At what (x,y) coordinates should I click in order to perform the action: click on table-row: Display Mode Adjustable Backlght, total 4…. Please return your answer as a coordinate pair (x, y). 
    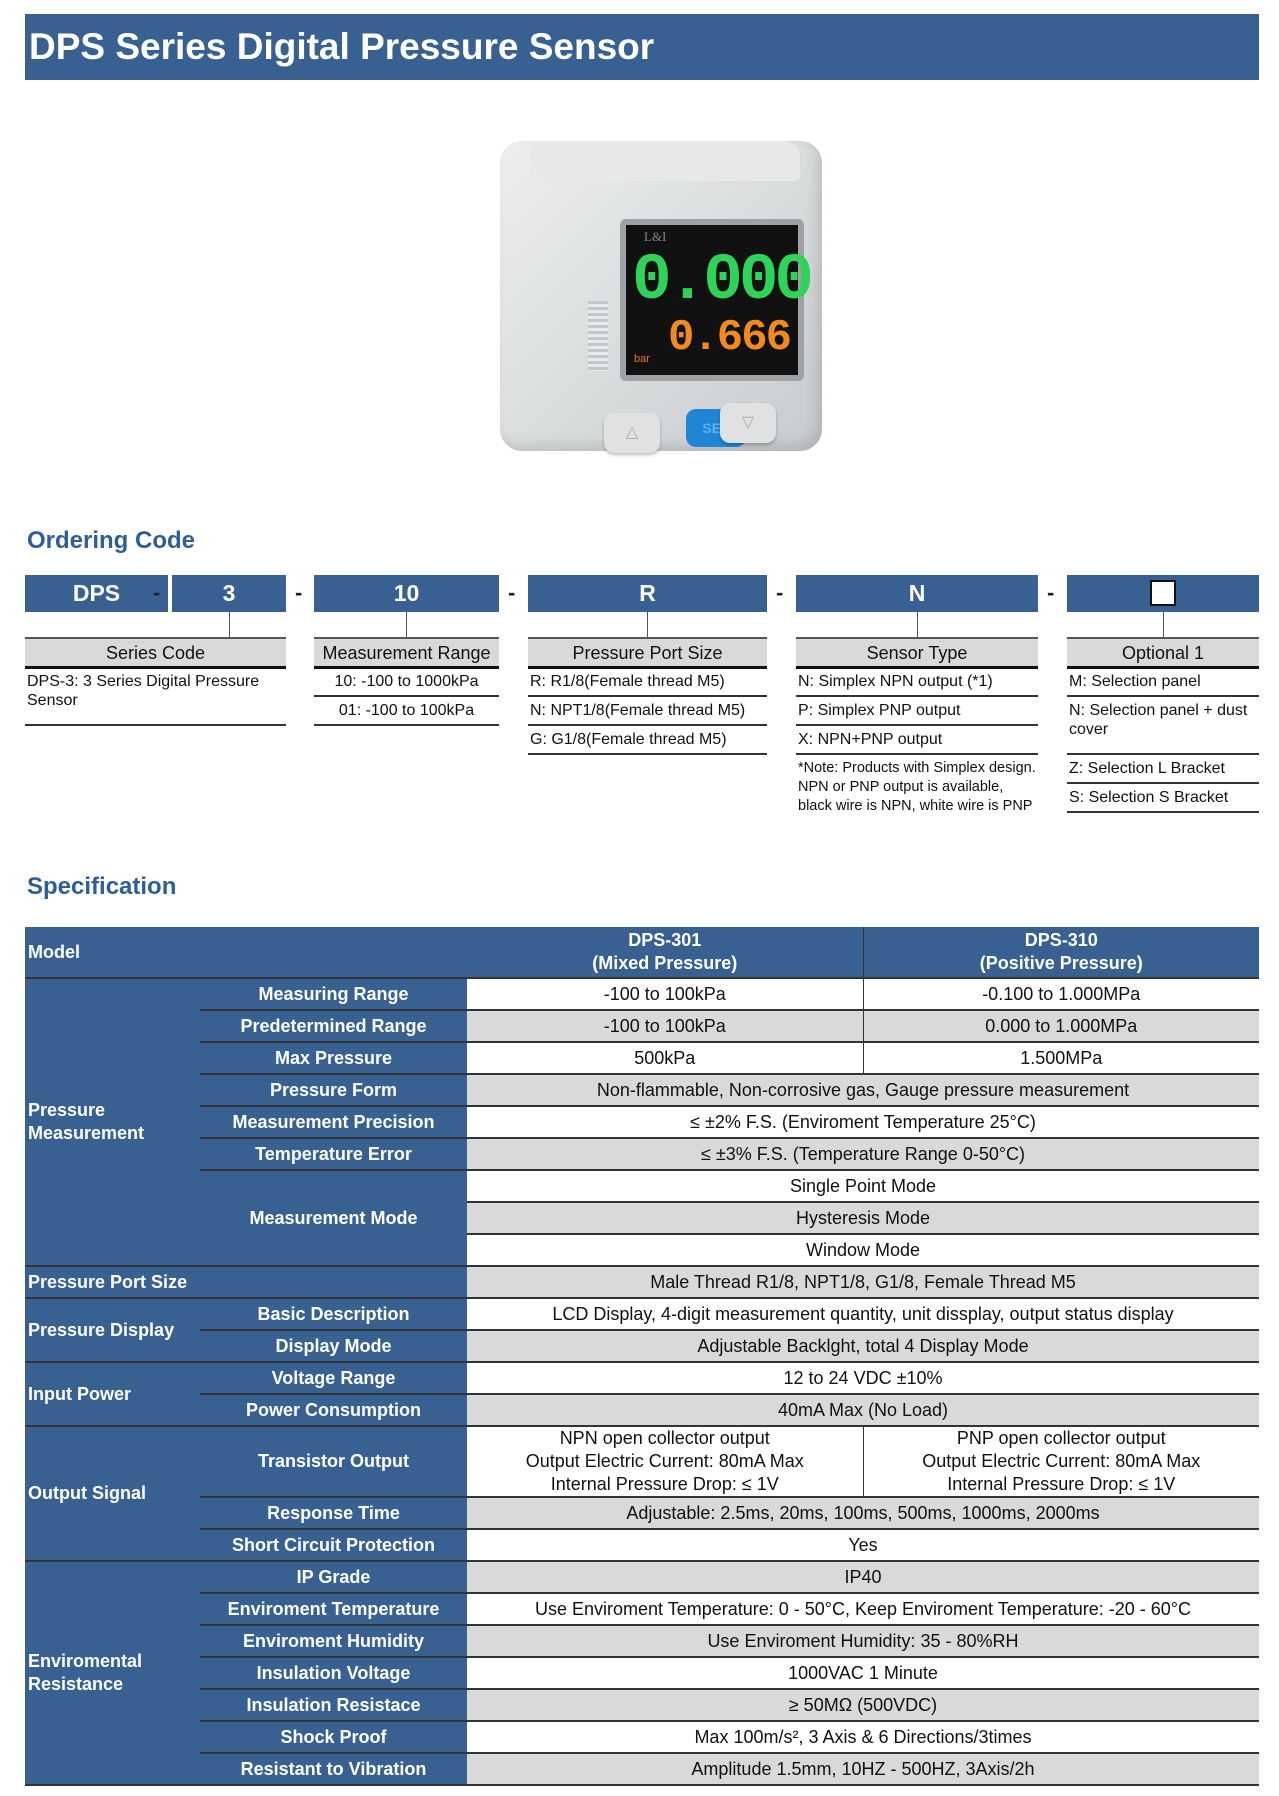
    Looking at the image, I should click on (642, 1346).